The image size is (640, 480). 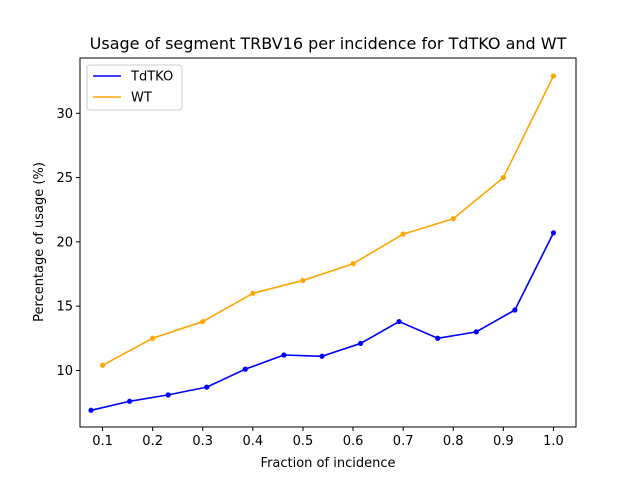 I want to click on x-tick-label: 0.8, so click(x=453, y=441).